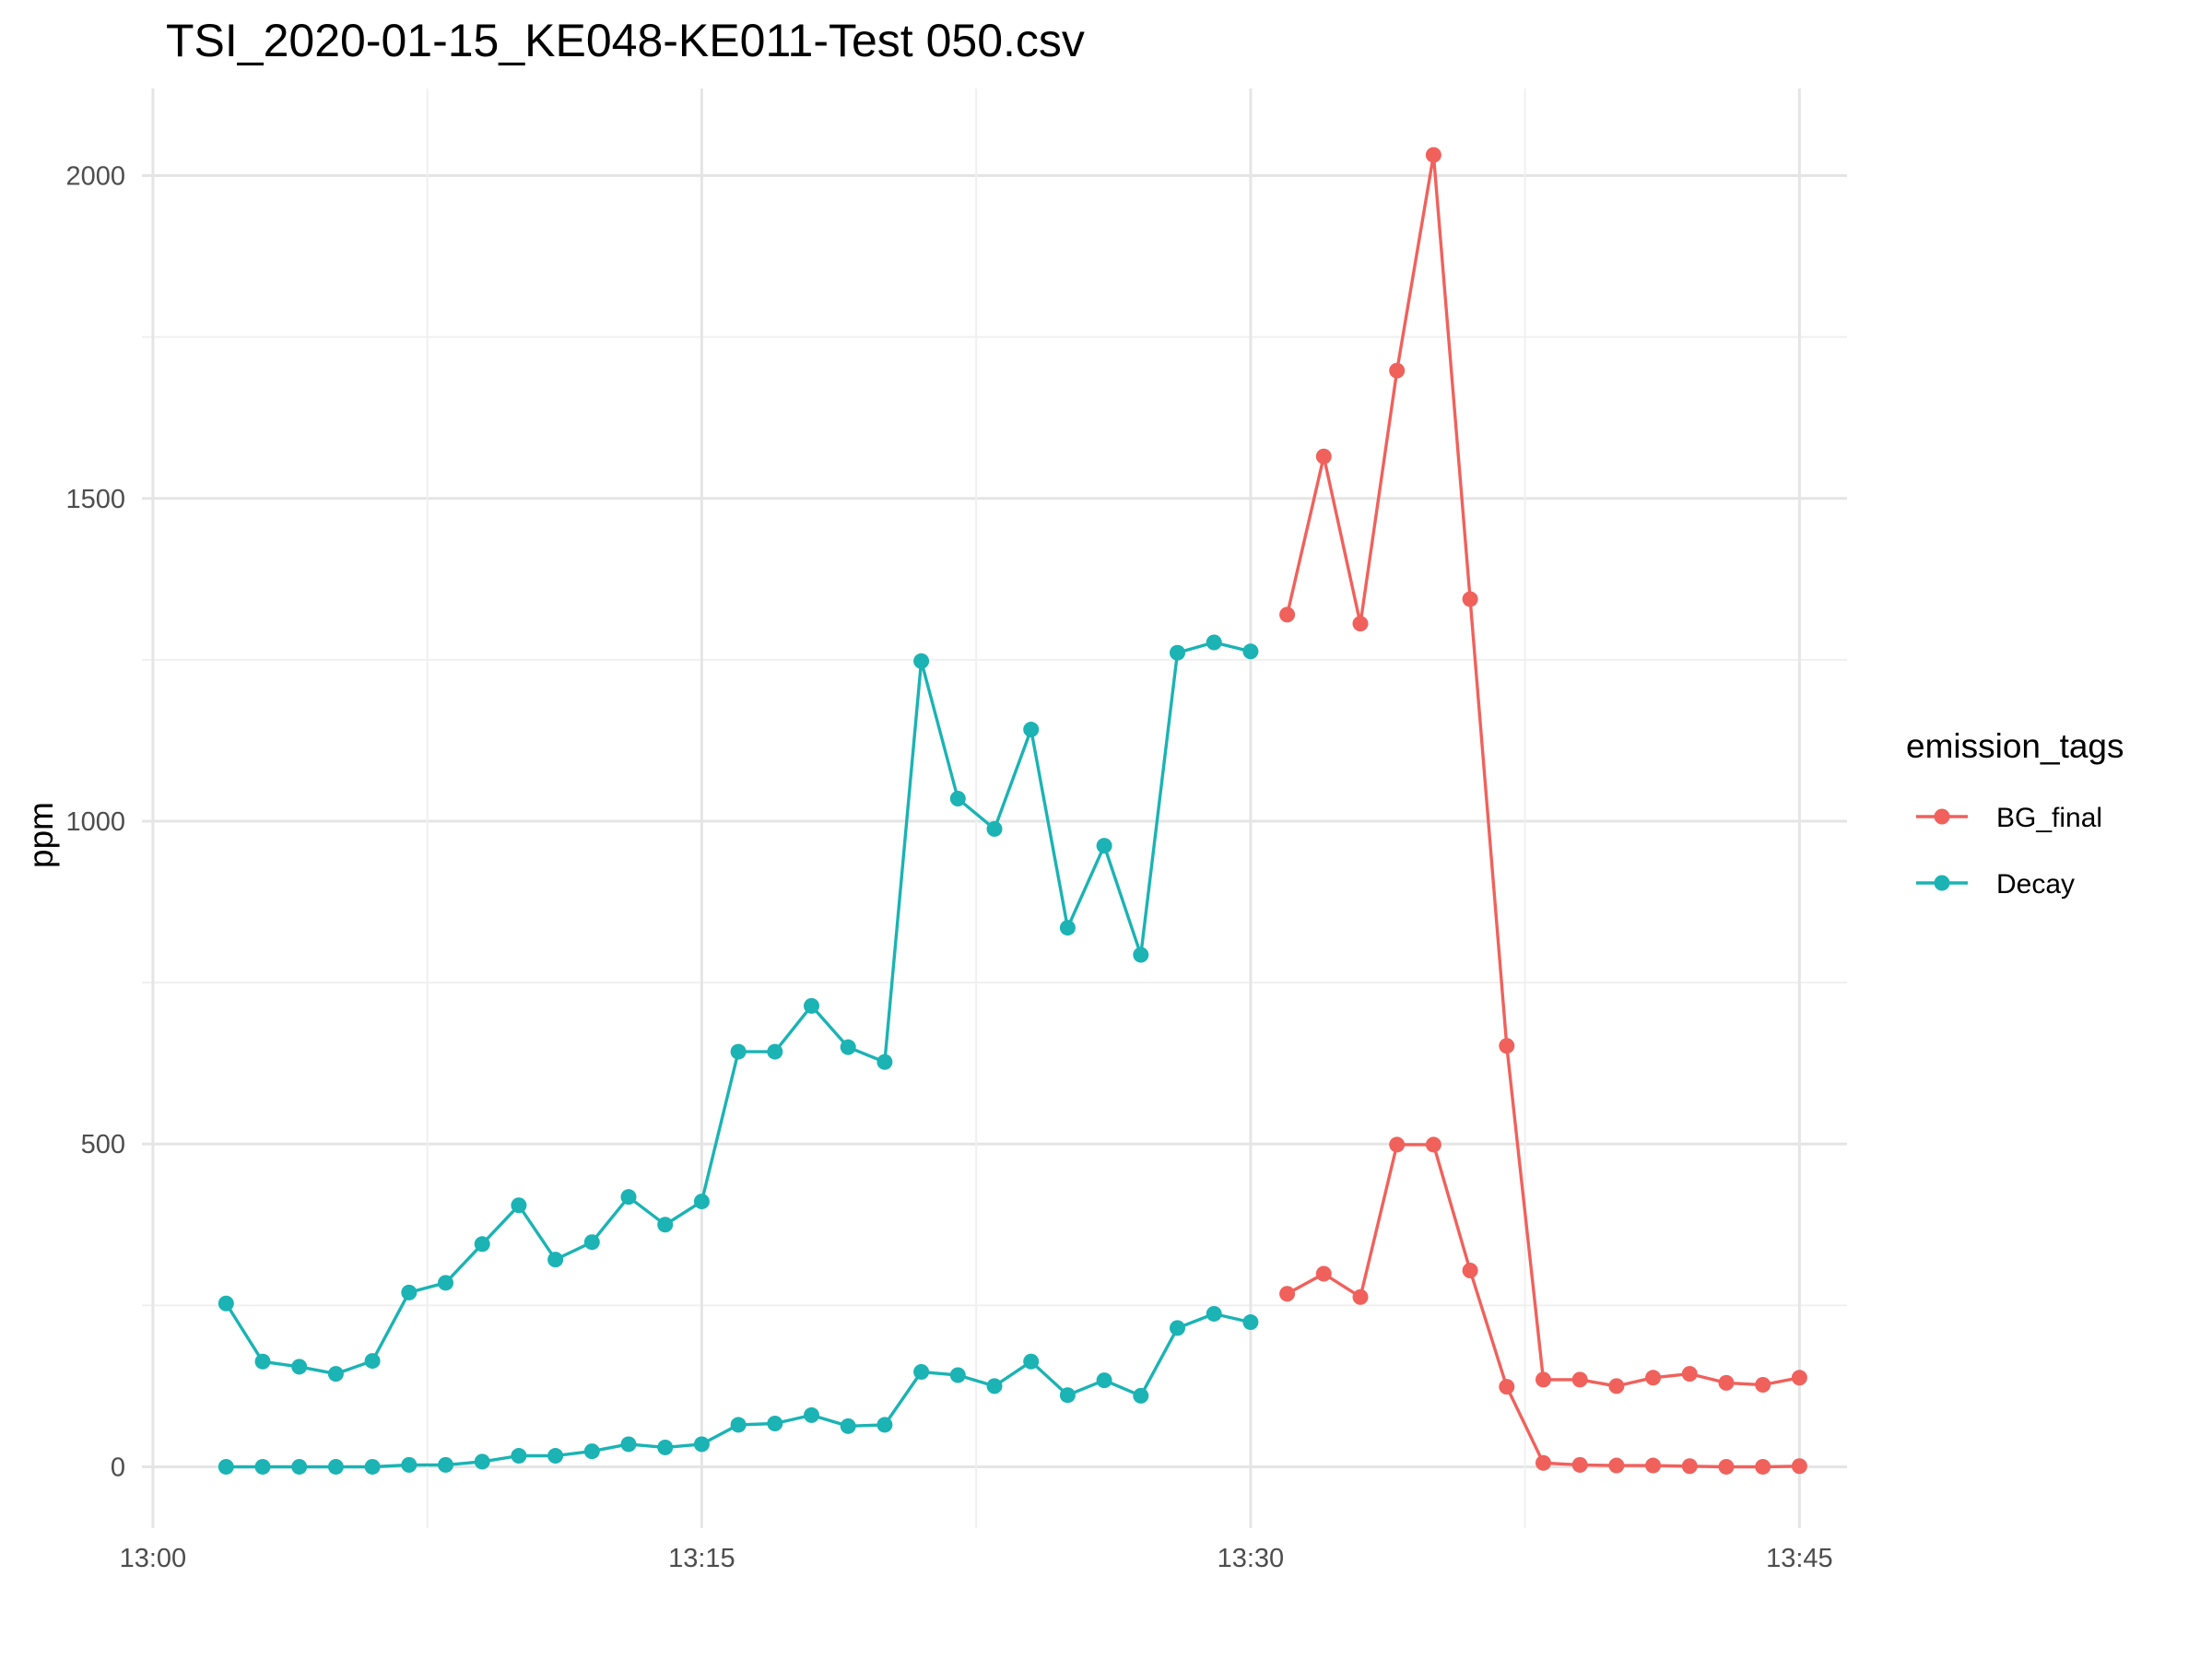  Describe the element at coordinates (103, 1144) in the screenshot. I see `y-tick-label: 500` at that location.